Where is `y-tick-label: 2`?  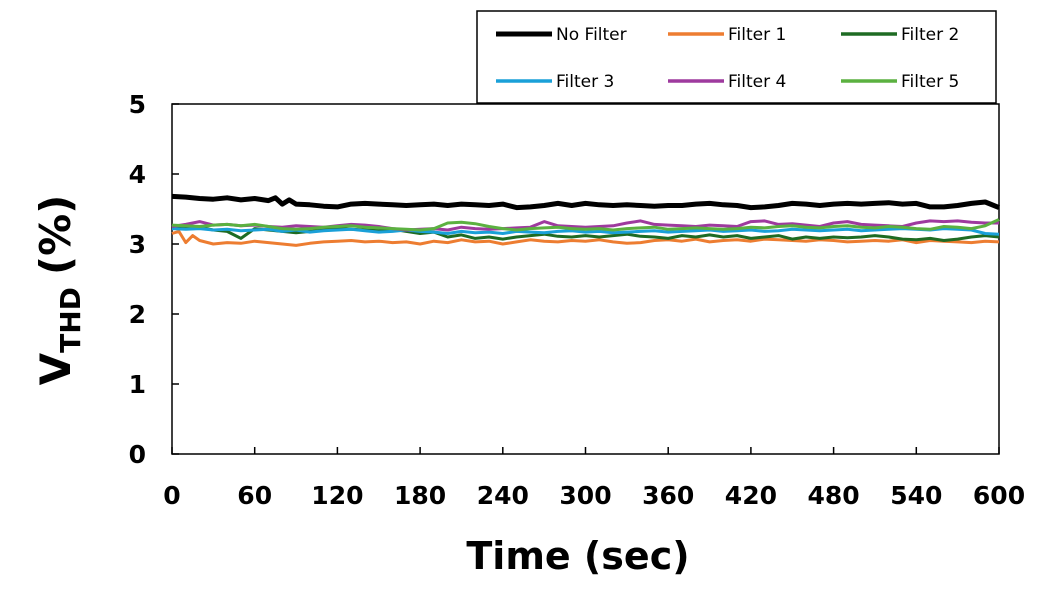
y-tick-label: 2 is located at coordinates (137, 314).